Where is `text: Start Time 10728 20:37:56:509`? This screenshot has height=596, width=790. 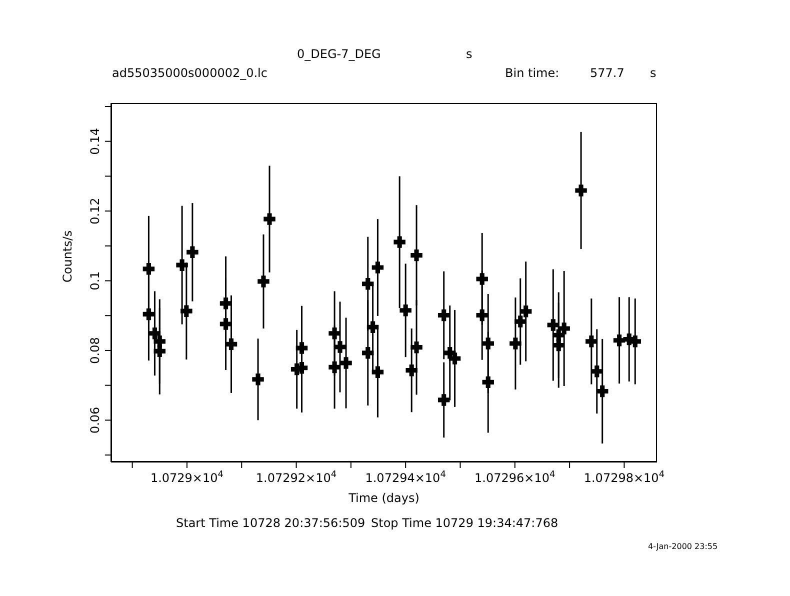 text: Start Time 10728 20:37:56:509 is located at coordinates (271, 523).